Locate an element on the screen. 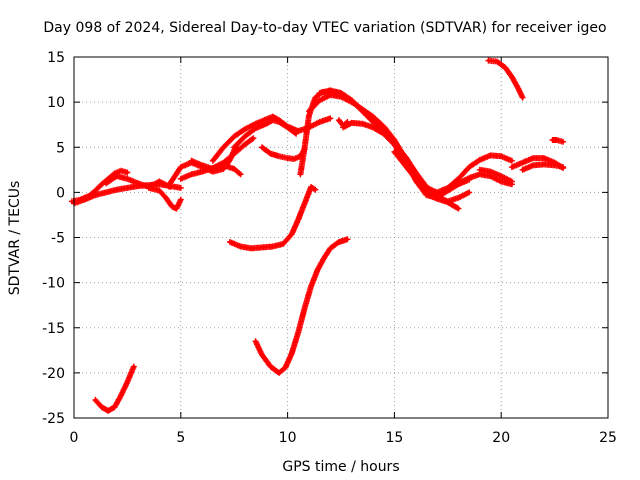 This screenshot has height=480, width=640. y-tick-label: 5 is located at coordinates (60, 148).